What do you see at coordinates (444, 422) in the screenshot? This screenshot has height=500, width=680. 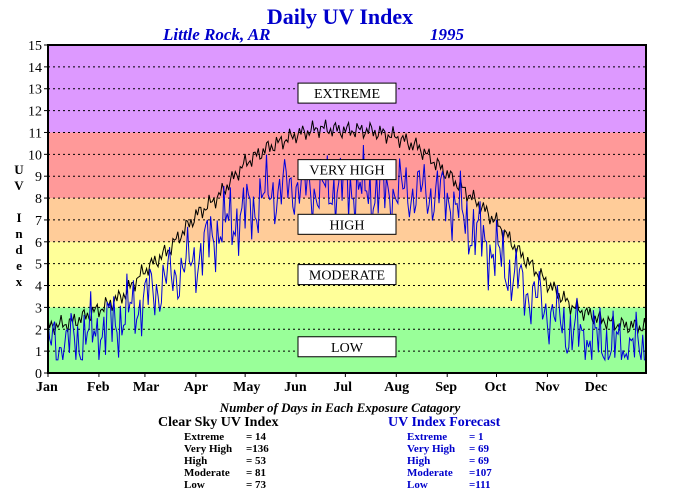 I see `forecast-counts-title: UV Index Forecast` at bounding box center [444, 422].